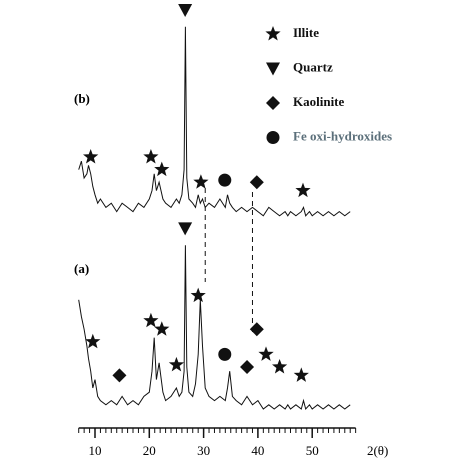 The width and height of the screenshot is (474, 474). I want to click on x-tick-label: 20, so click(149, 450).